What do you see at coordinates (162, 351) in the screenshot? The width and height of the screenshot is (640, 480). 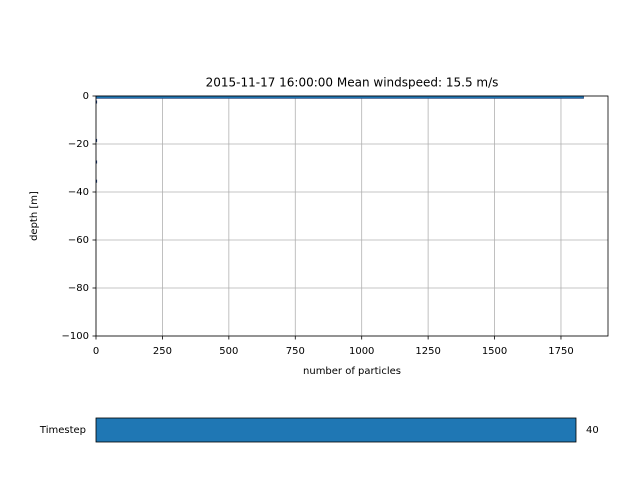 I see `x-tick-label: 250` at bounding box center [162, 351].